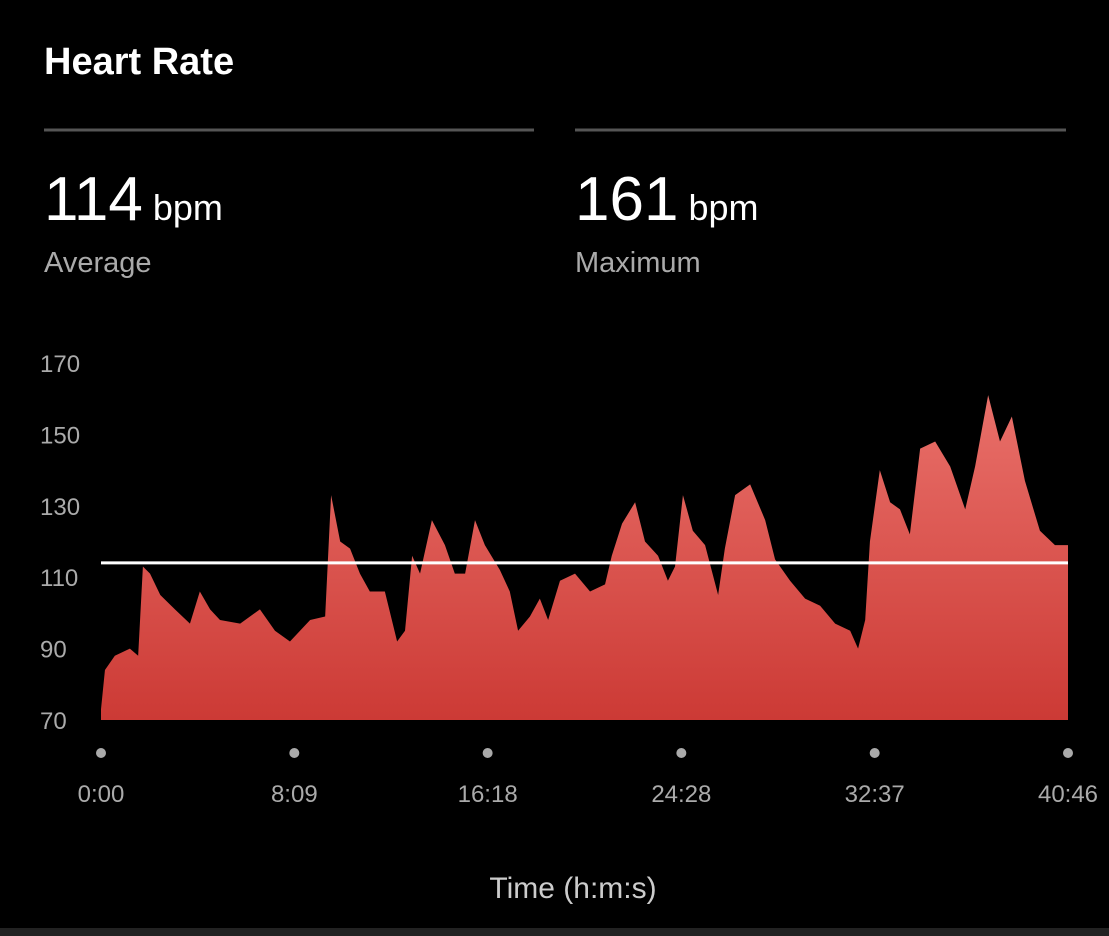 This screenshot has width=1109, height=936. What do you see at coordinates (60, 435) in the screenshot?
I see `y-tick-label: 150` at bounding box center [60, 435].